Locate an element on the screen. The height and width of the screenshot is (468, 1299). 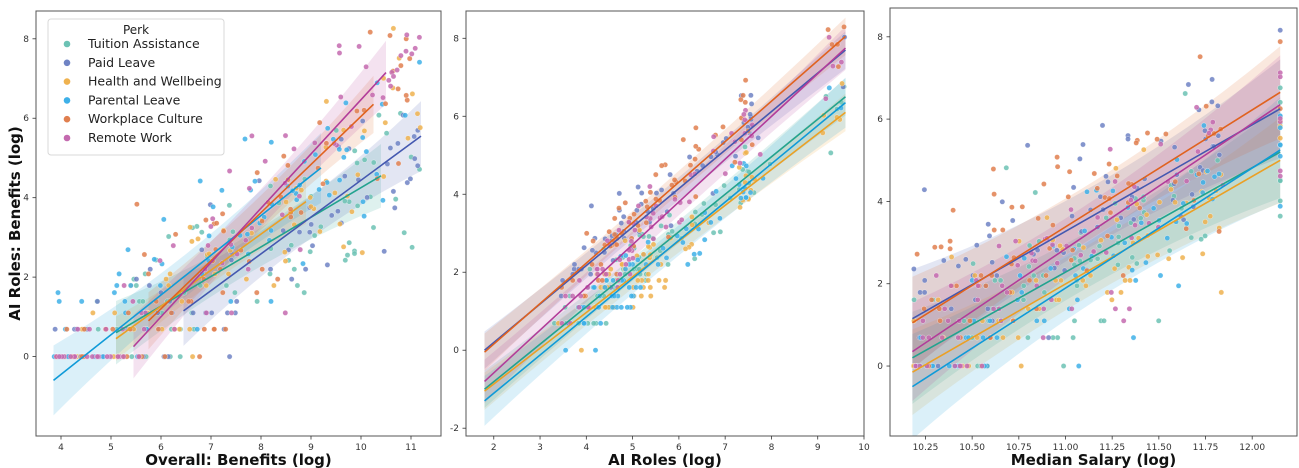
y-tick-label: -2 is located at coordinates (454, 429).